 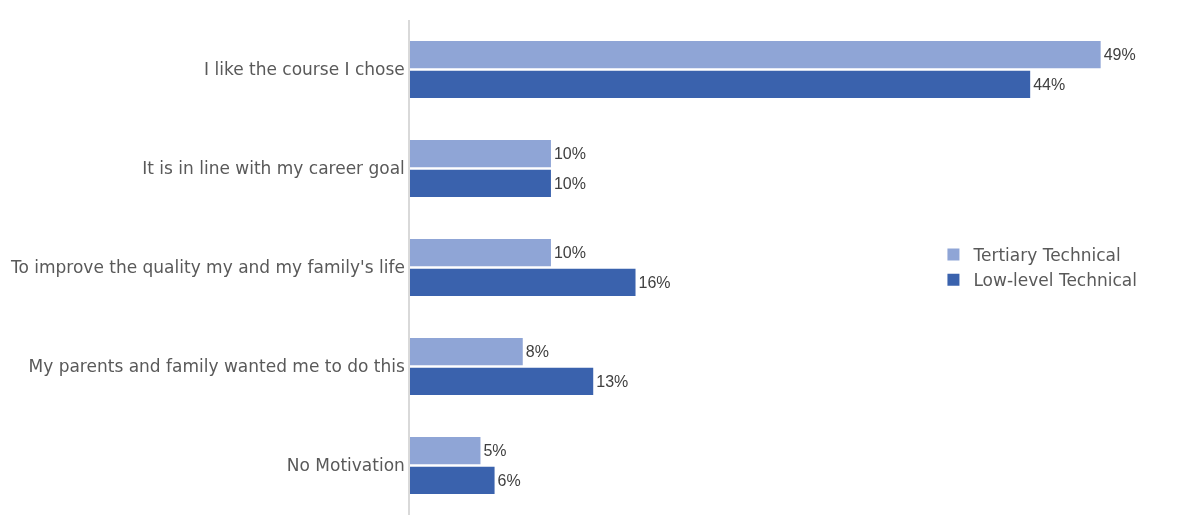 What do you see at coordinates (216, 366) in the screenshot?
I see `y-tick-label: My parents and family wanted me to do this` at bounding box center [216, 366].